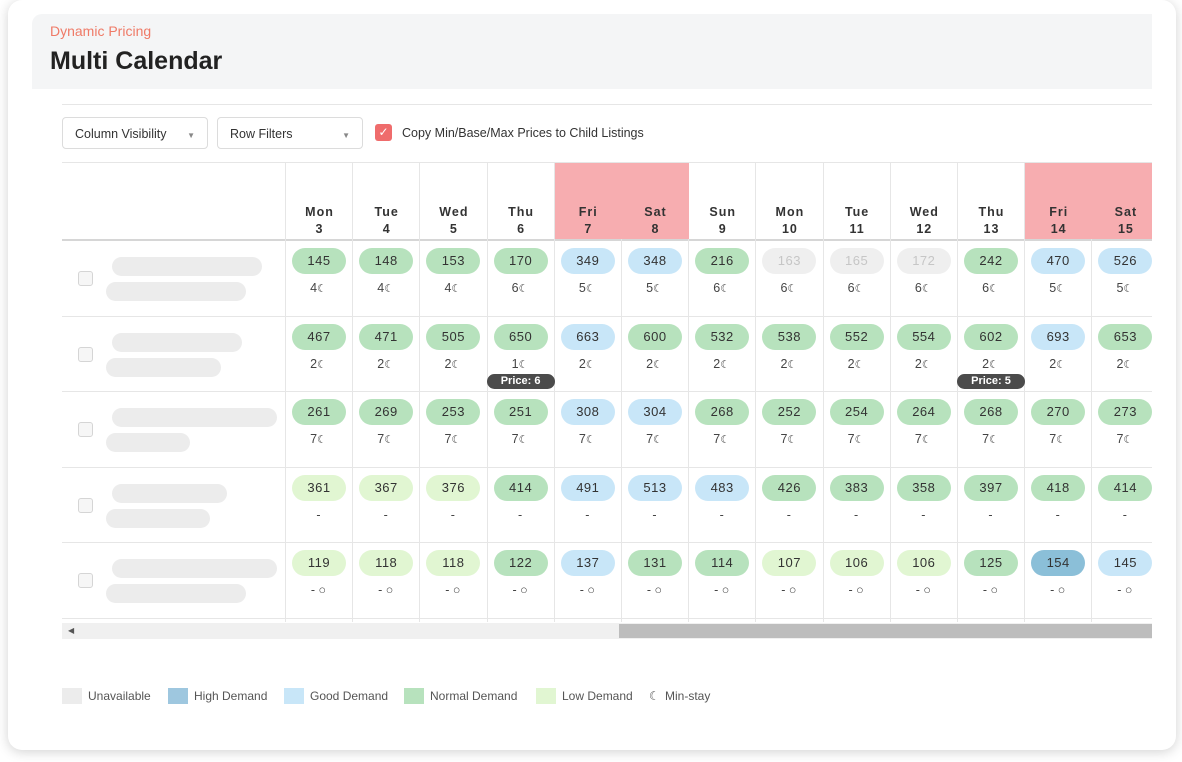 Image resolution: width=1182 pixels, height=762 pixels. I want to click on scroll-thumb, so click(885, 631).